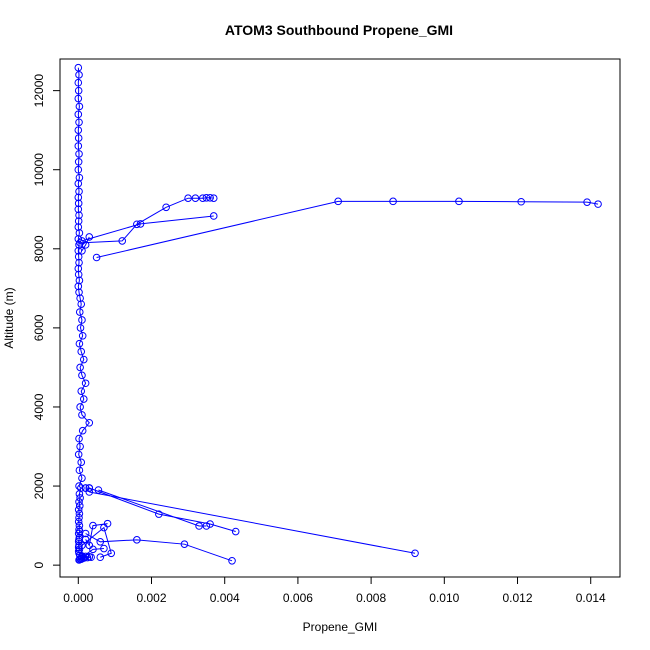 Image resolution: width=650 pixels, height=650 pixels. Describe the element at coordinates (39, 485) in the screenshot. I see `y-tick-label: 2000` at that location.